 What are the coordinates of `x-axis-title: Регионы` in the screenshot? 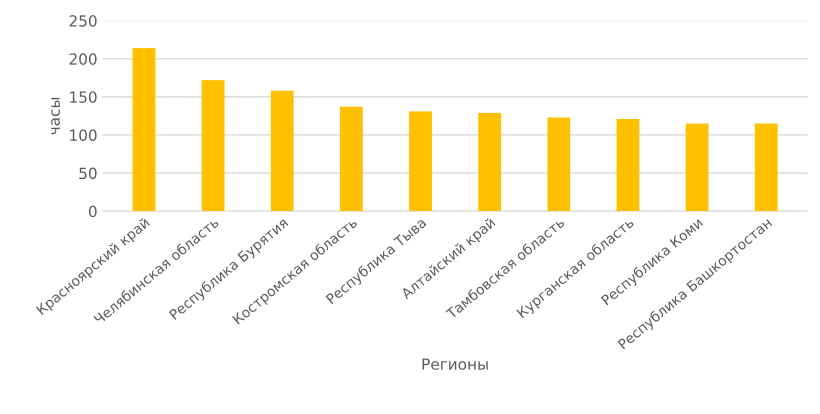 It's located at (455, 364).